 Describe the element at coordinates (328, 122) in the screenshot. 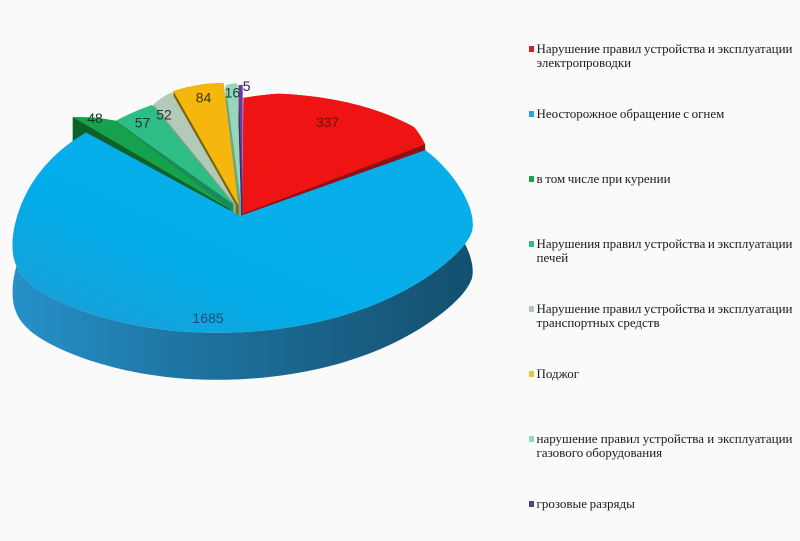

I see `svg-text: 337` at that location.